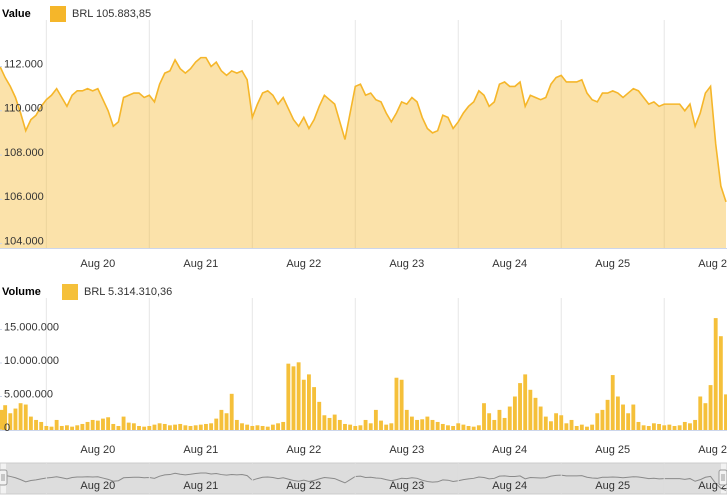  Describe the element at coordinates (31, 327) in the screenshot. I see `y-tick-label: 15.000.000` at that location.